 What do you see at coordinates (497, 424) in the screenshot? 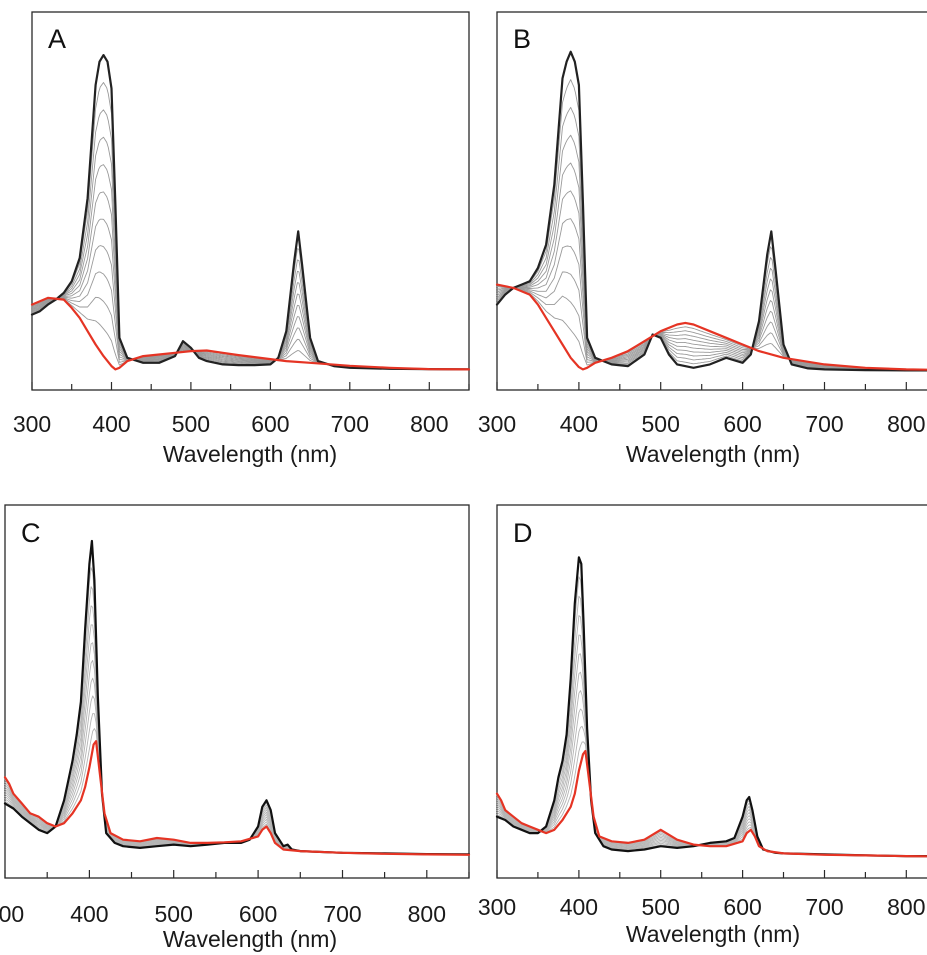
I see `panel-b-tick-label: 300` at bounding box center [497, 424].